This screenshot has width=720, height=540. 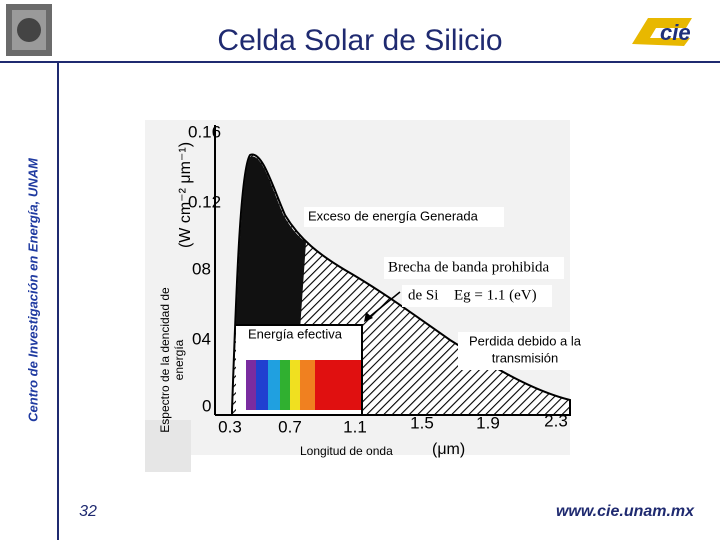 I want to click on y-units: (W cm⁻² μm⁻¹), so click(x=185, y=195).